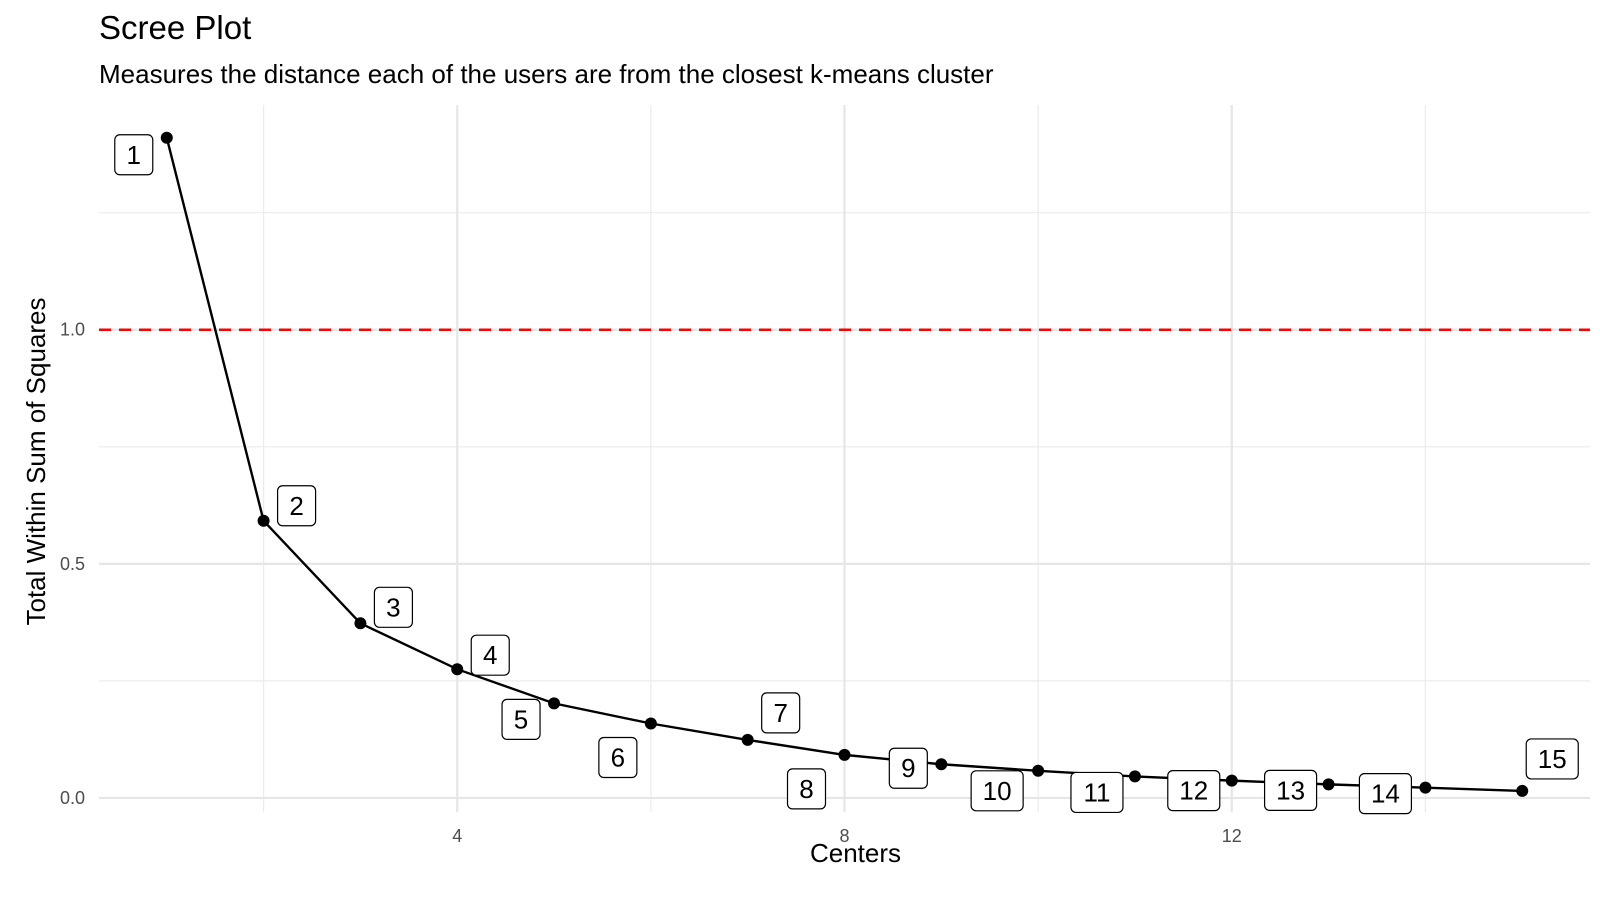  I want to click on data-label-text: 15, so click(1552, 759).